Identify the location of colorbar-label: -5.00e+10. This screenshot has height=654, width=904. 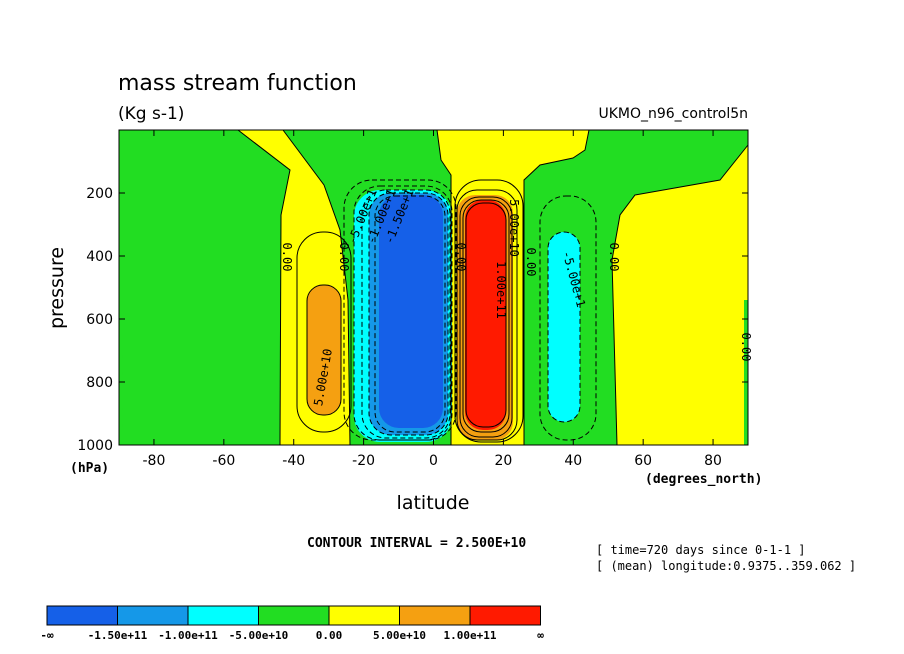
(259, 635).